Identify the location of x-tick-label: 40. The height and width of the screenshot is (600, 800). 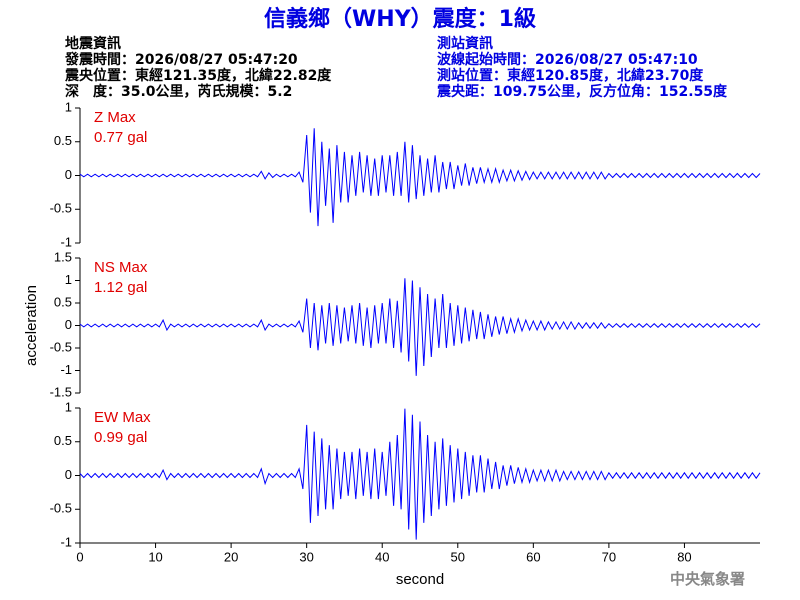
(382, 556).